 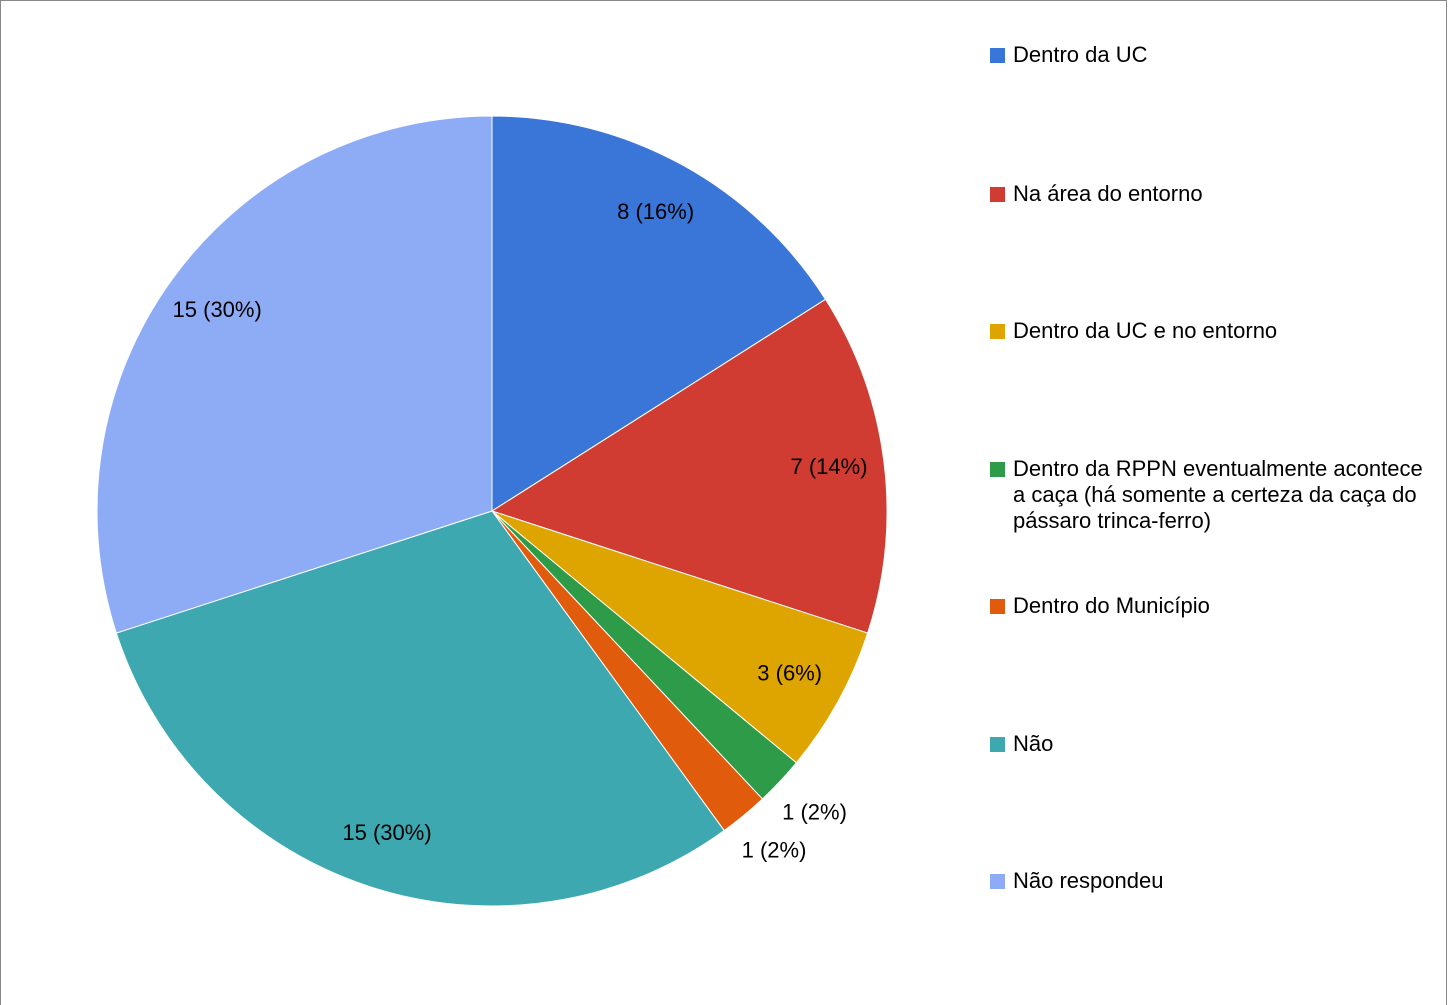 I want to click on data-label: 3 (6%), so click(x=789, y=672).